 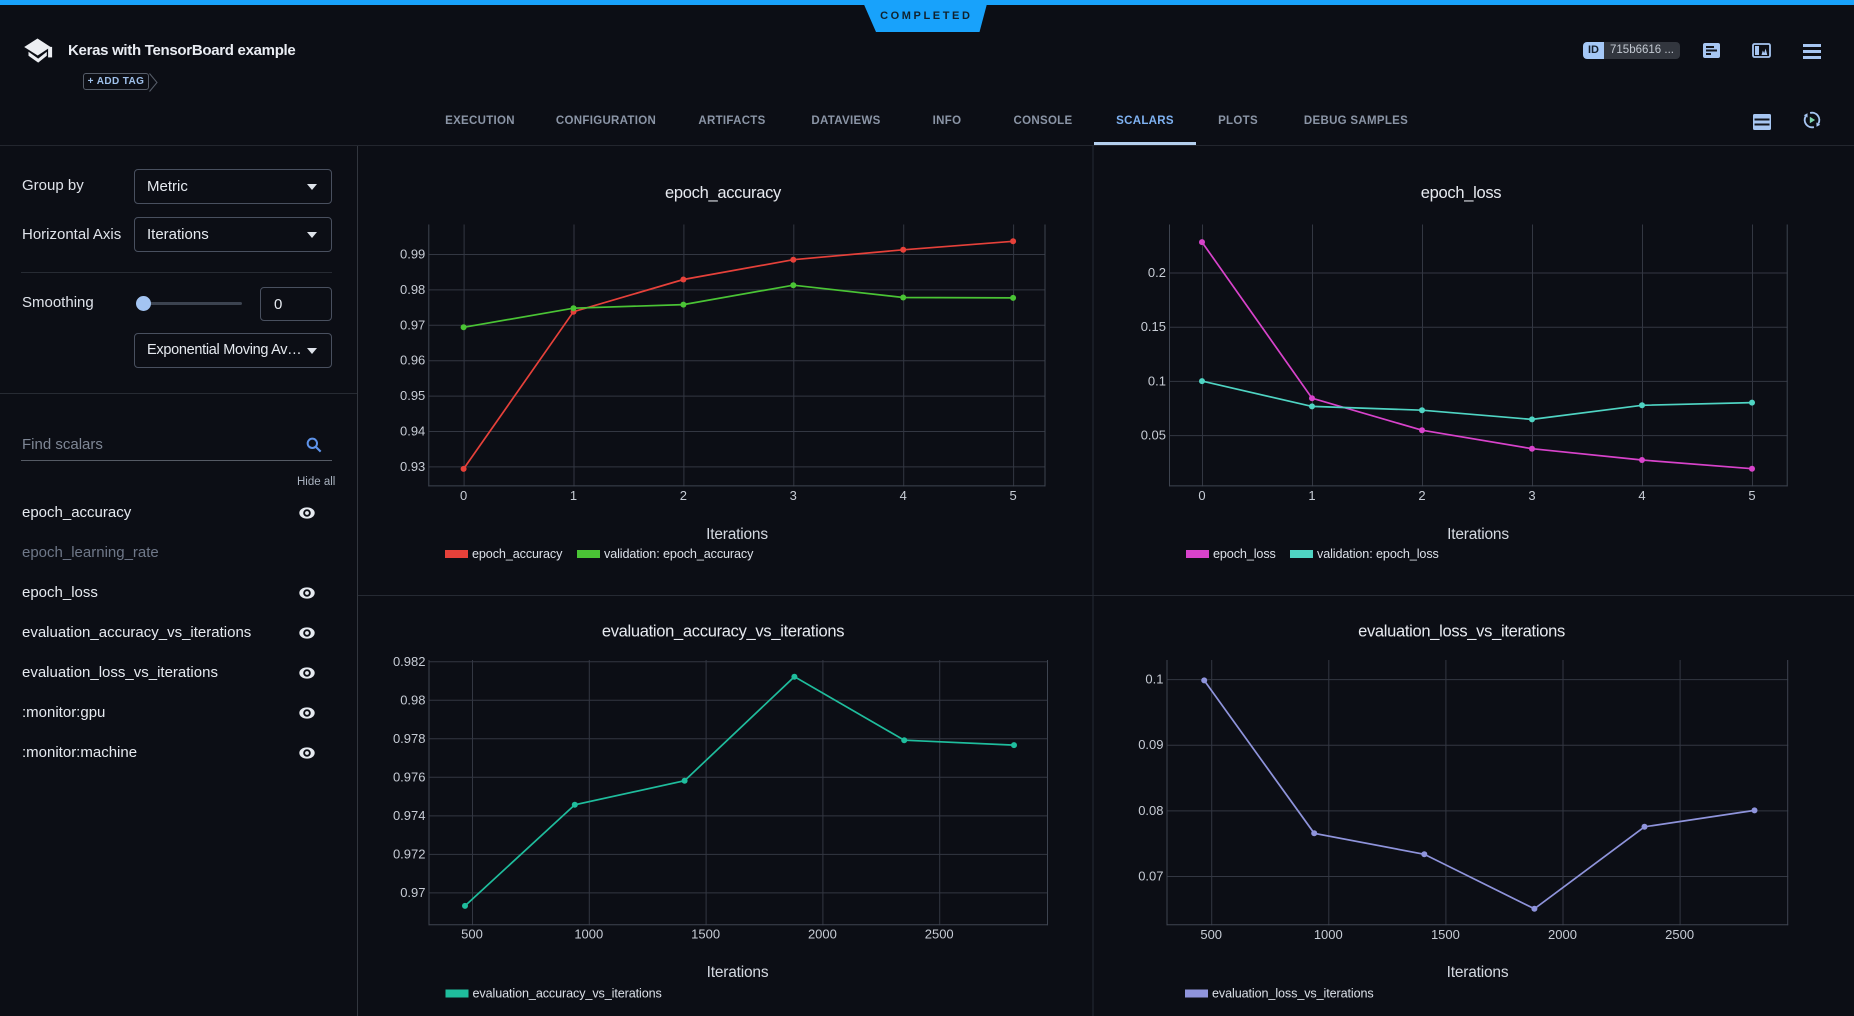 What do you see at coordinates (1153, 326) in the screenshot?
I see `svg-text: 0.15` at bounding box center [1153, 326].